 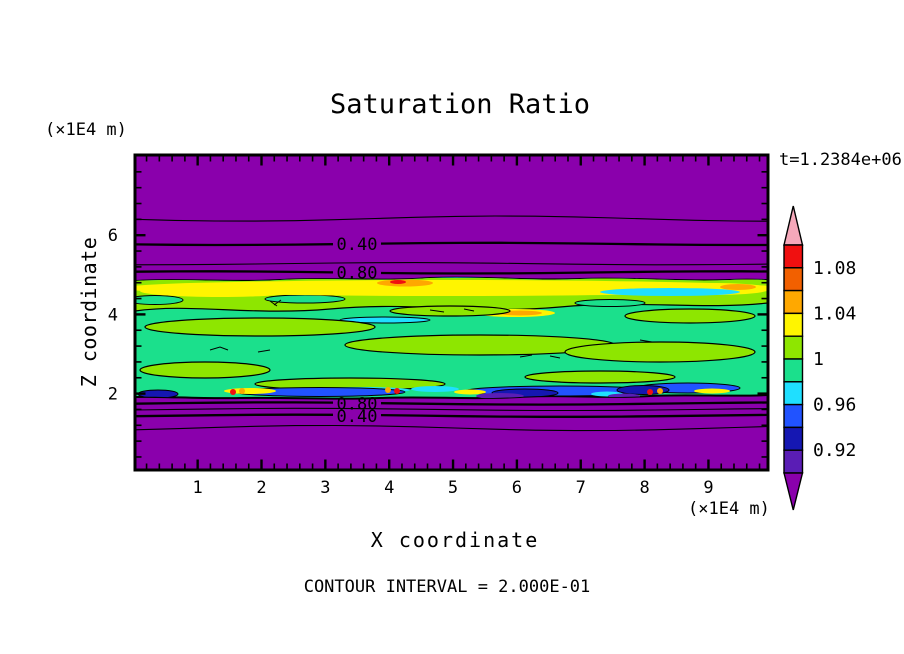 I want to click on x-tick-label: 3, so click(x=325, y=488).